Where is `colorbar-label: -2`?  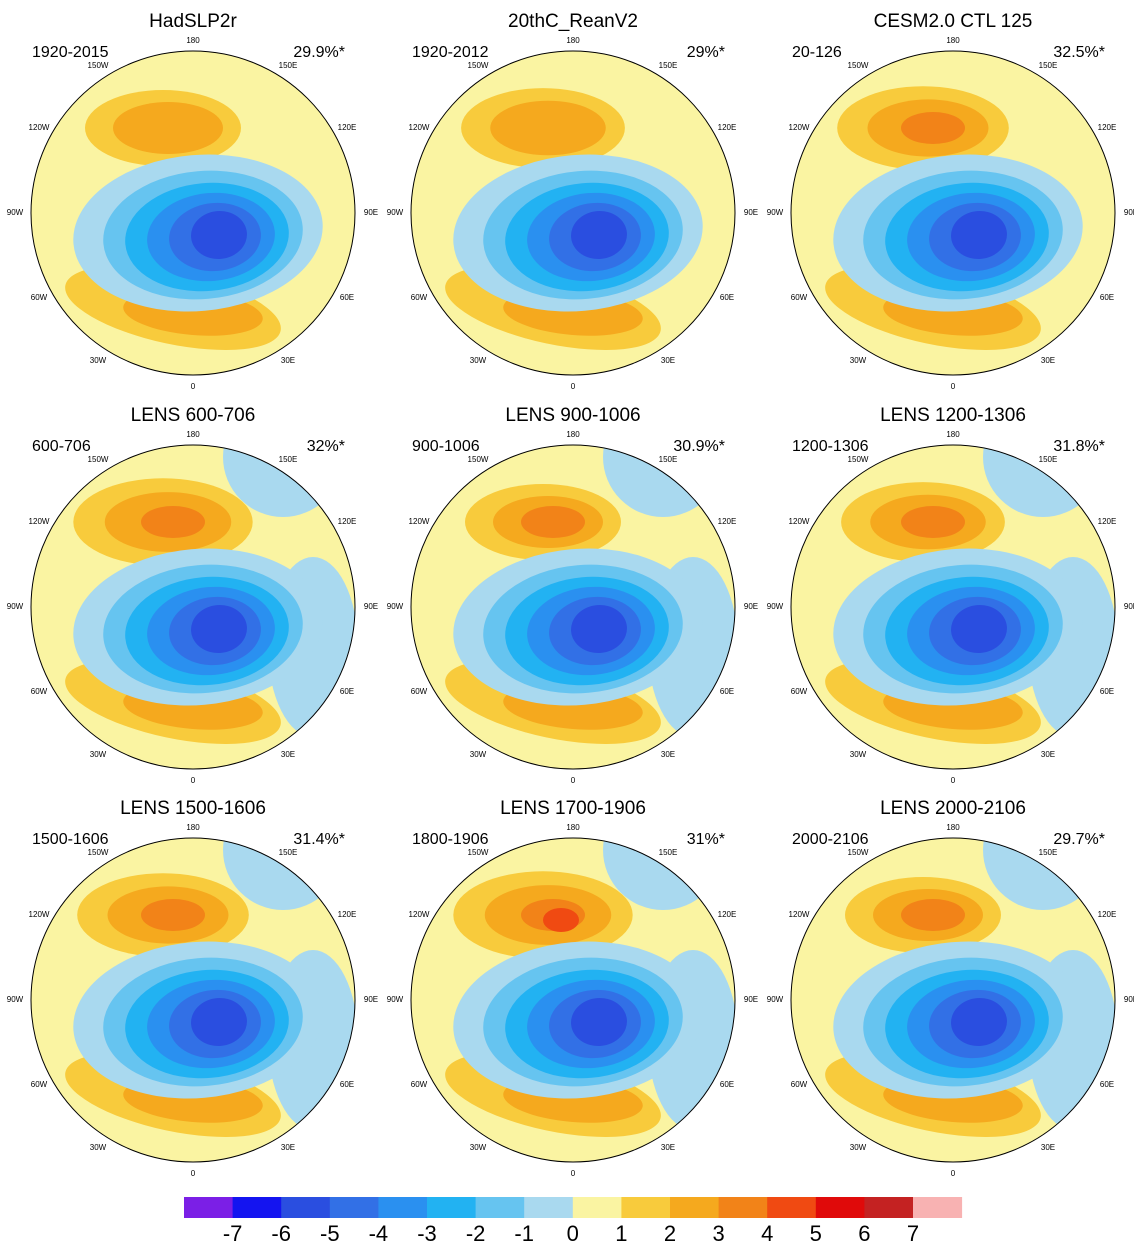 colorbar-label: -2 is located at coordinates (476, 1233).